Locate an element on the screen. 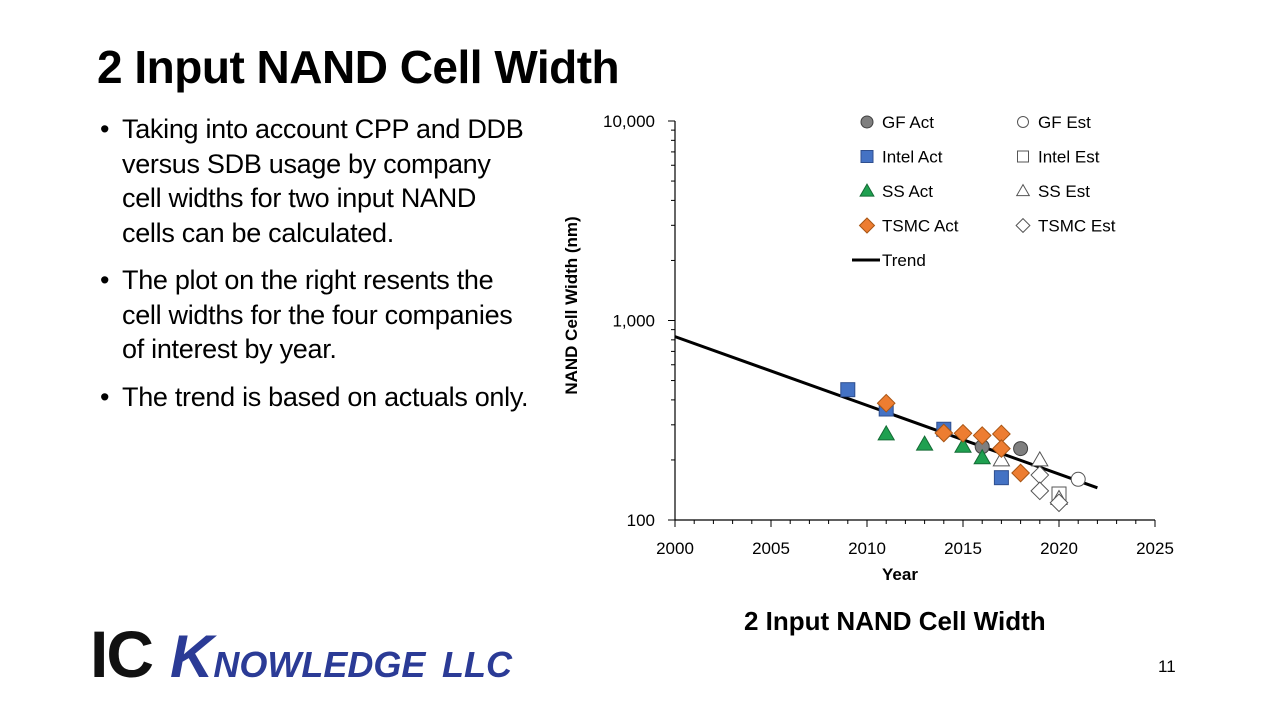  legend-label-intel-act: Intel Act is located at coordinates (912, 157).